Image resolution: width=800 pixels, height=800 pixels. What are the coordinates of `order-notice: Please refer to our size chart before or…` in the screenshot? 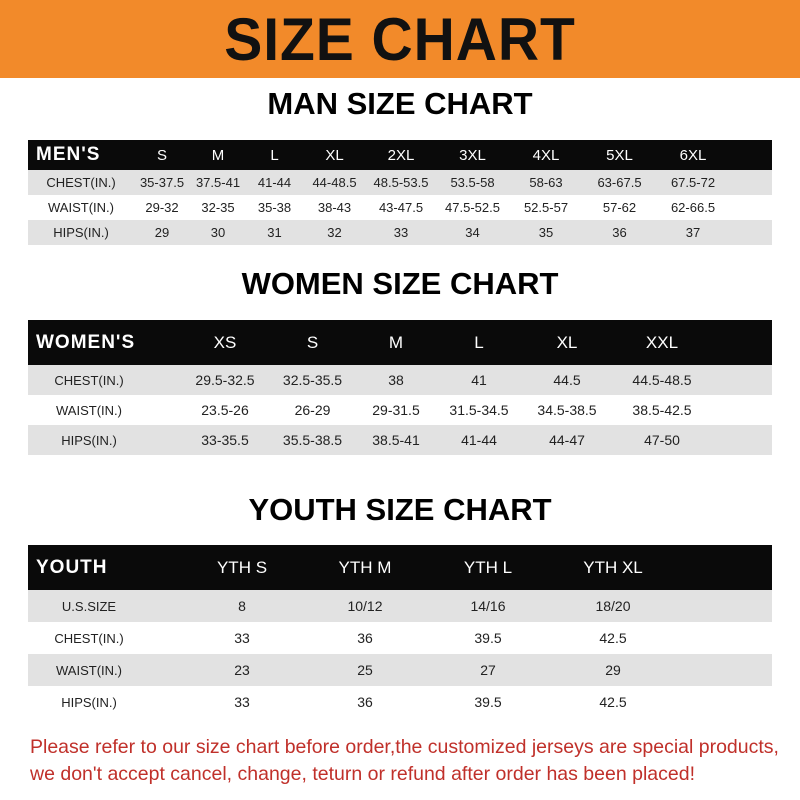 It's located at (404, 760).